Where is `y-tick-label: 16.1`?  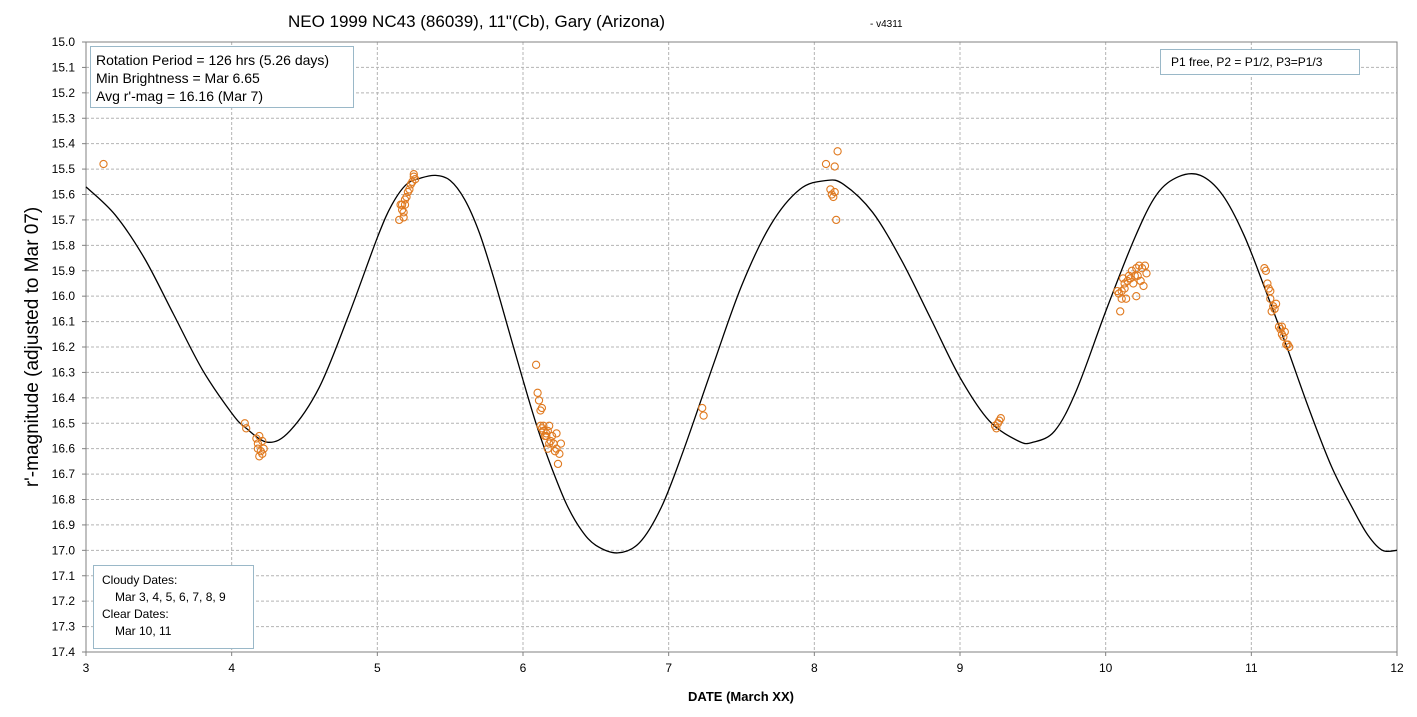 y-tick-label: 16.1 is located at coordinates (64, 322).